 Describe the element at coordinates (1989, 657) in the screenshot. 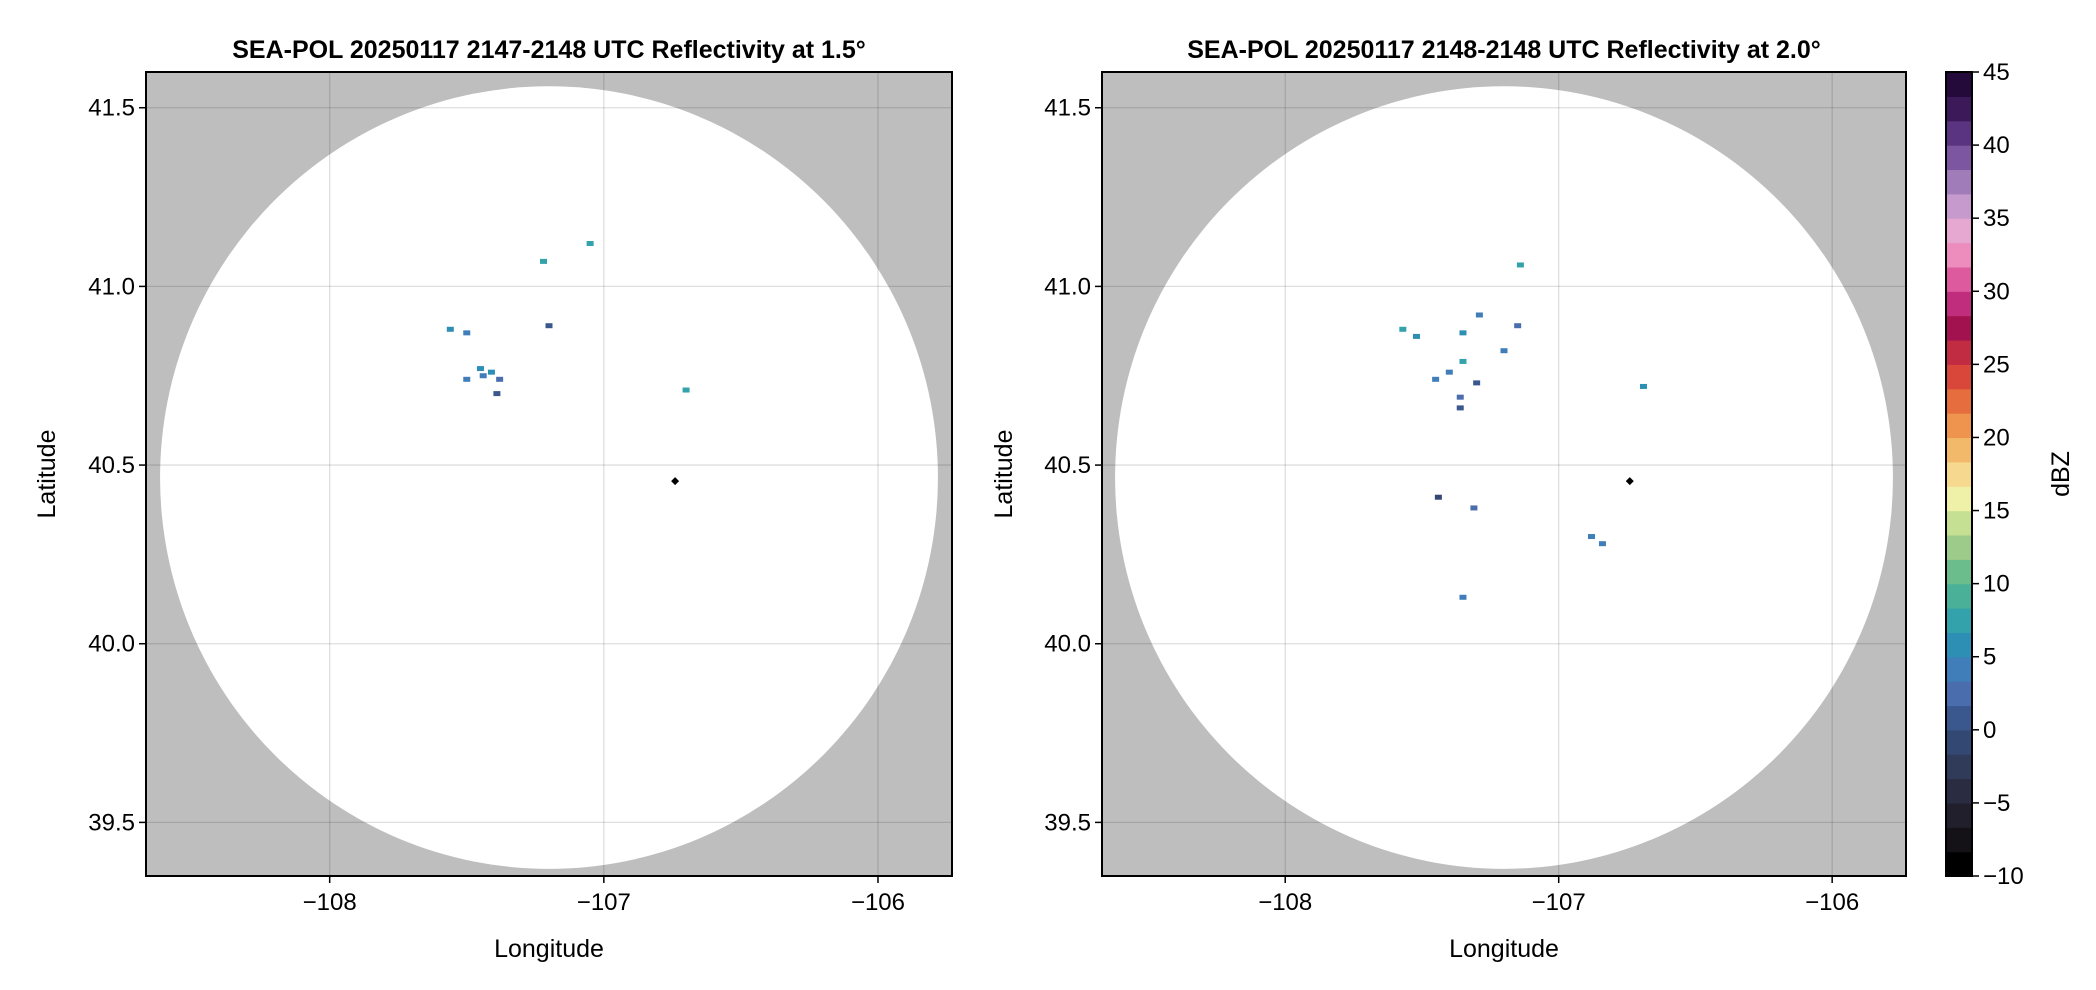

I see `colorbar-tick-label: 5` at that location.